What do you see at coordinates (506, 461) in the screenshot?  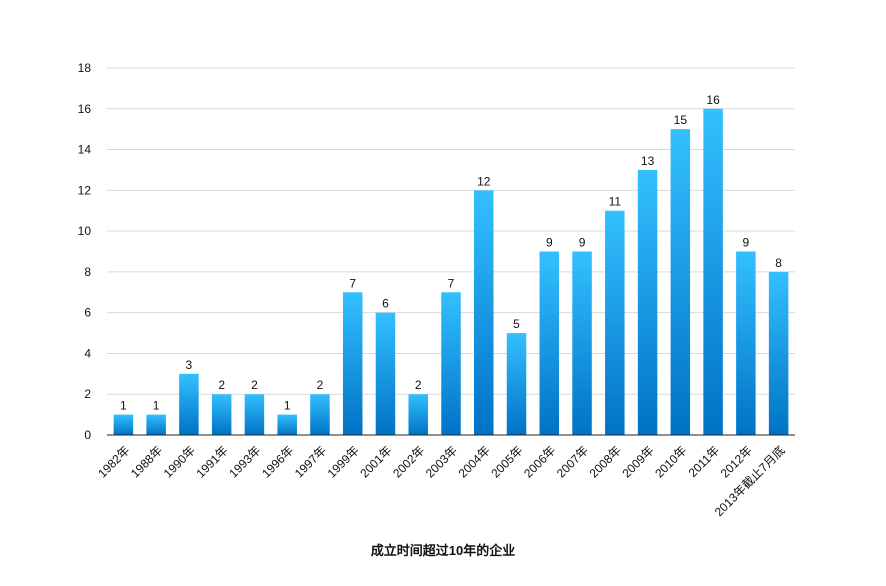 I see `x-tick-label: 2005年` at bounding box center [506, 461].